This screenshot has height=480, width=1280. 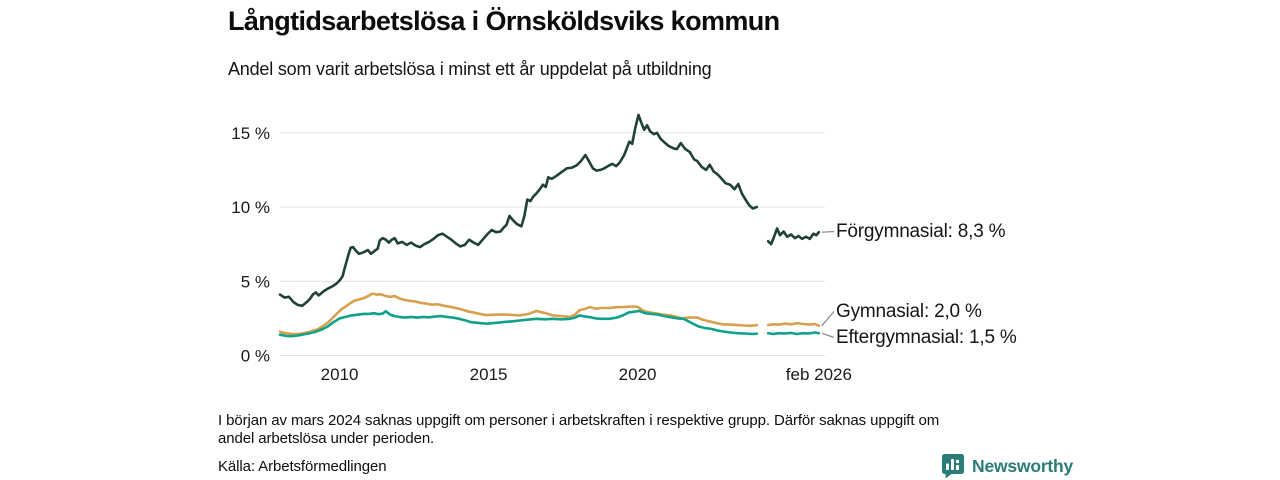 What do you see at coordinates (921, 231) in the screenshot?
I see `series-end-label-forgymnasial: Förgymnasial: 8,3 %` at bounding box center [921, 231].